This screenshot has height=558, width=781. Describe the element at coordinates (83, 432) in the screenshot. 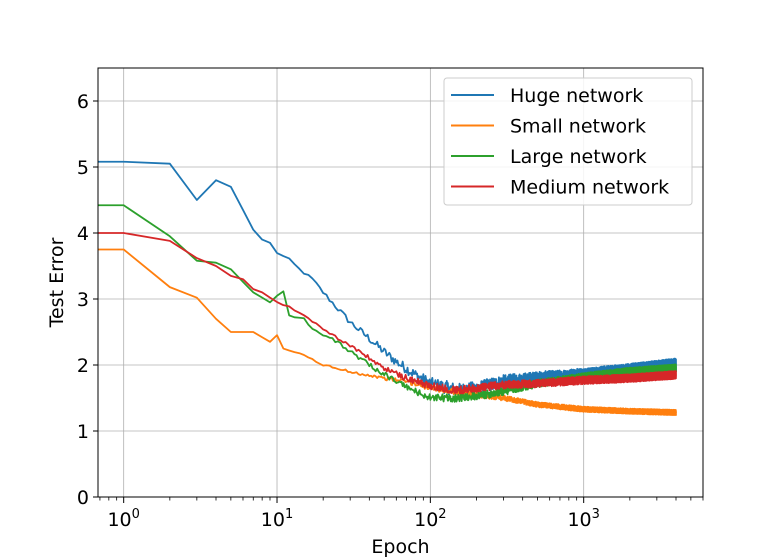

I see `y-tick-label: 1` at that location.